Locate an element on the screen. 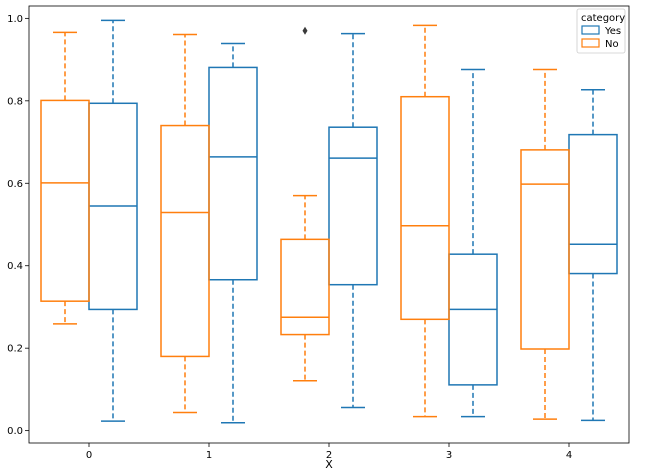 Image resolution: width=649 pixels, height=473 pixels. legend-label-no: No is located at coordinates (612, 44).